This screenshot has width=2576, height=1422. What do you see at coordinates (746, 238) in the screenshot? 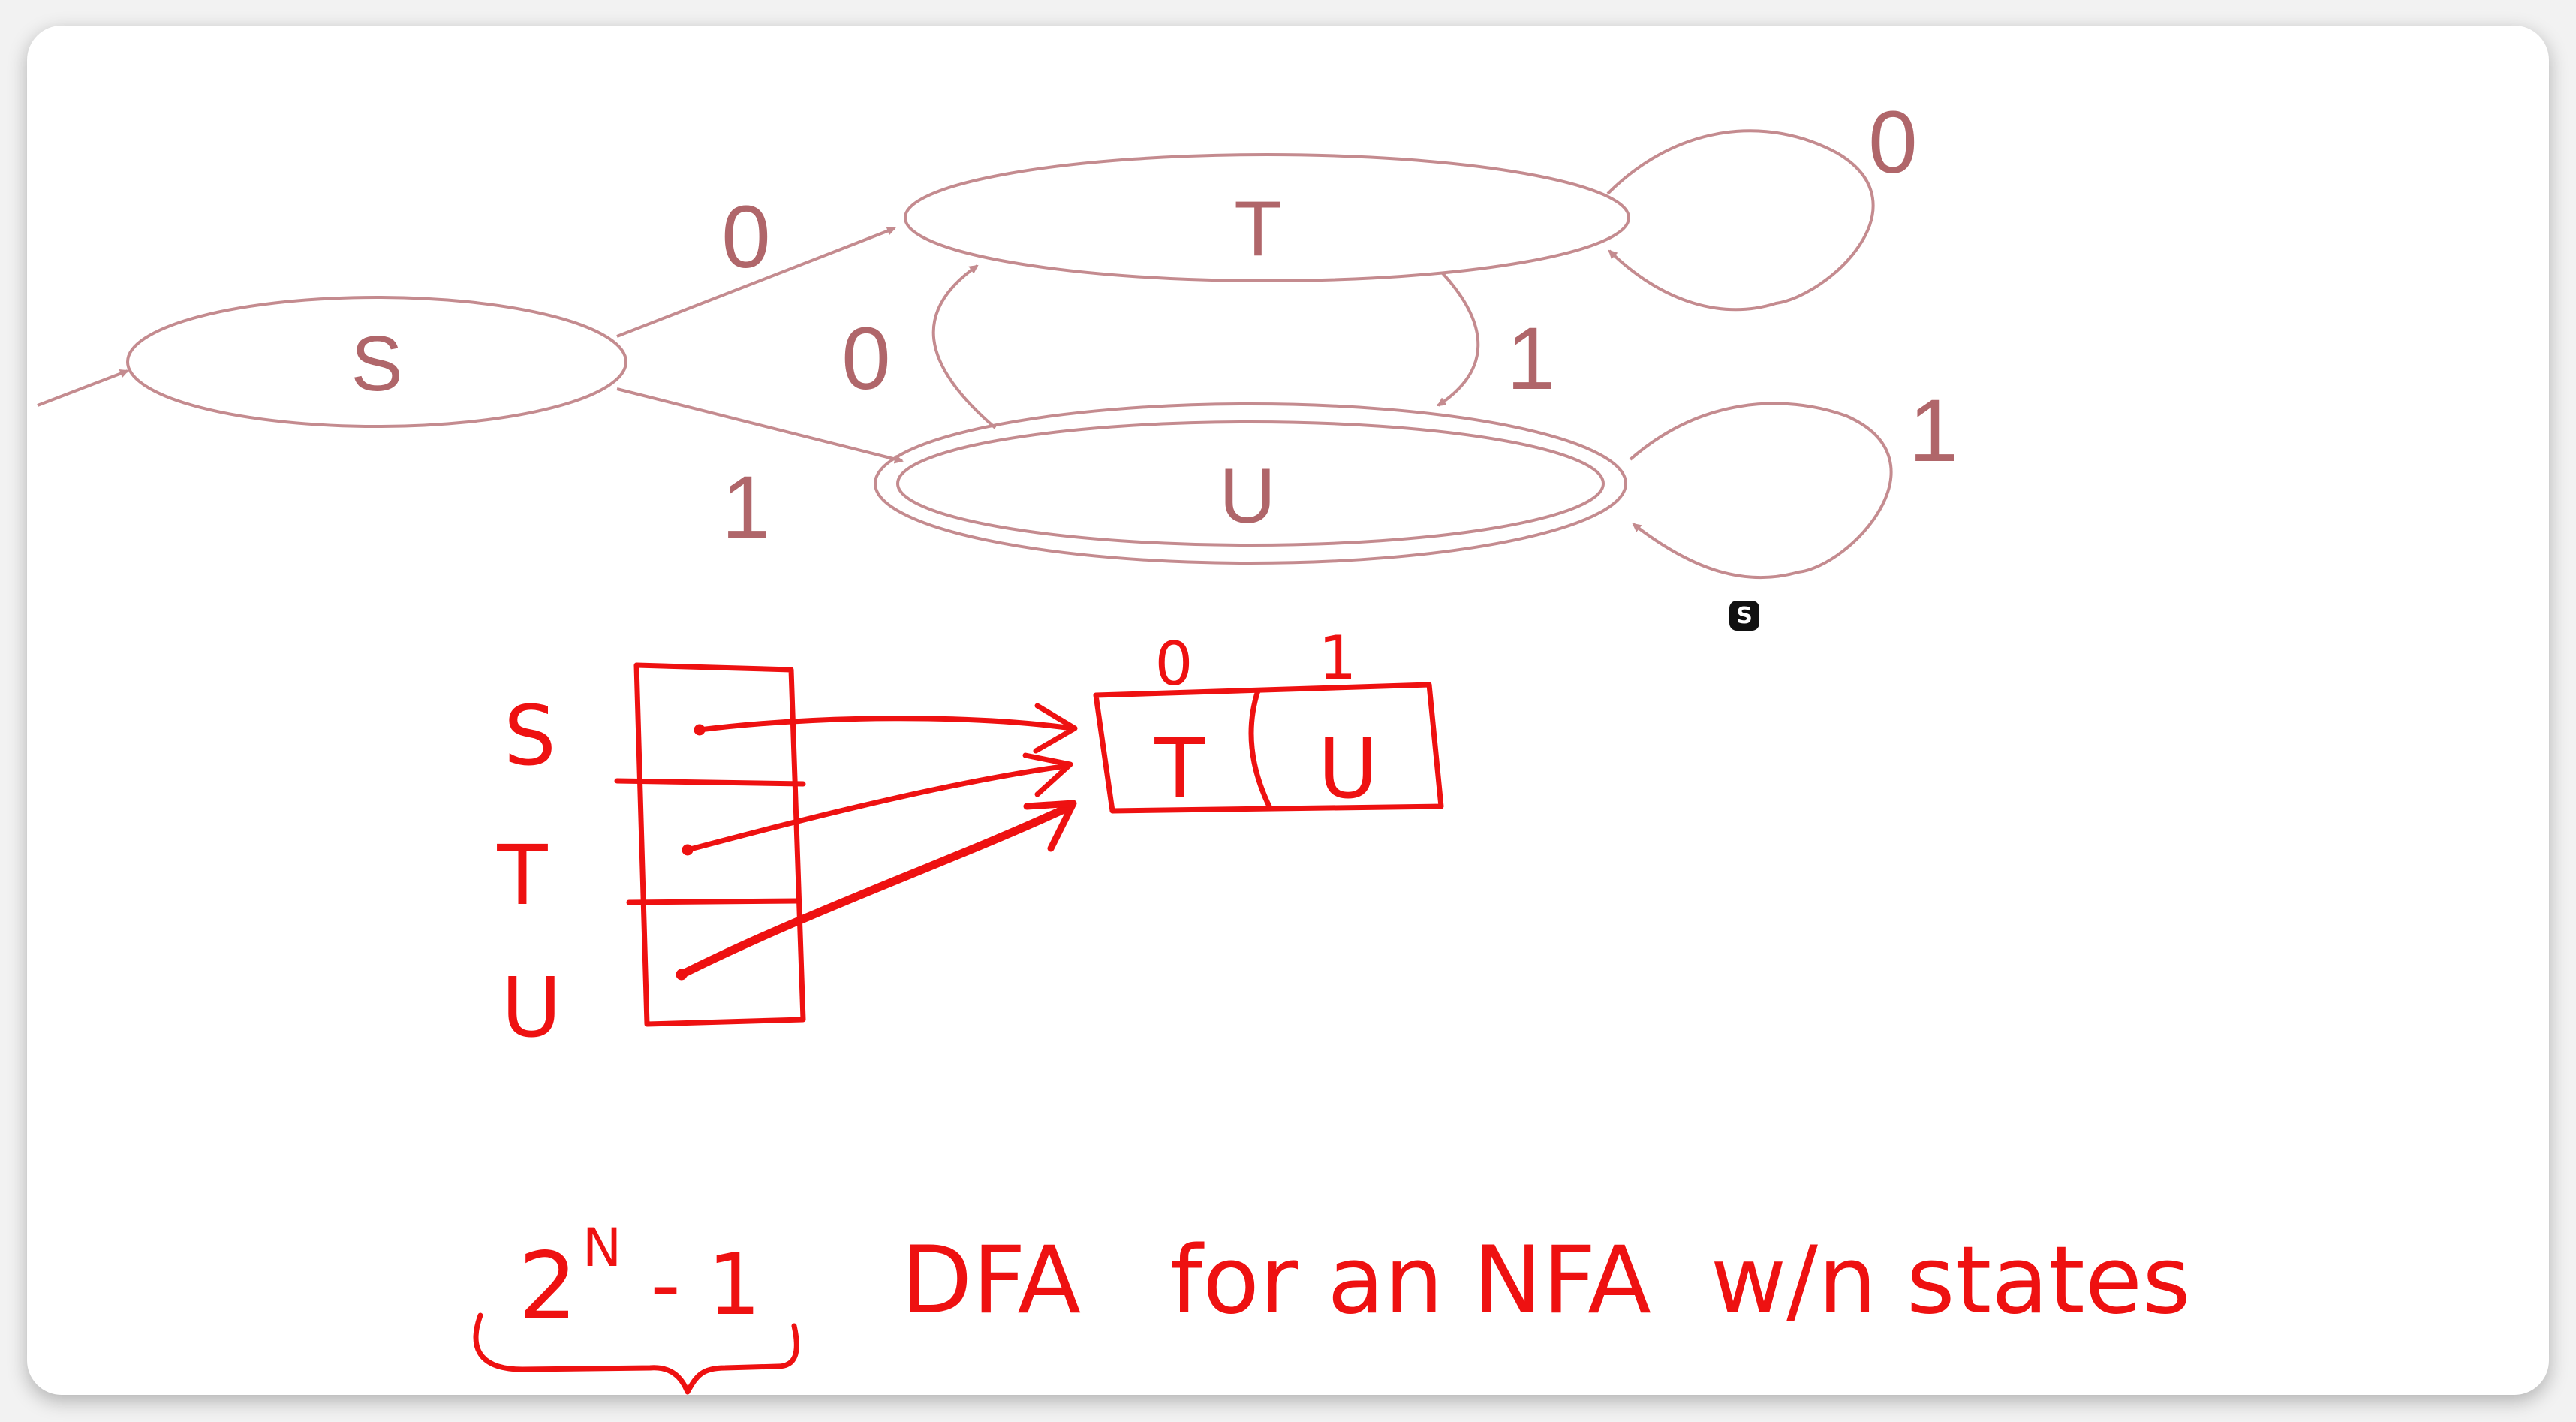
I see `edge-s-t-label: 0` at bounding box center [746, 238].